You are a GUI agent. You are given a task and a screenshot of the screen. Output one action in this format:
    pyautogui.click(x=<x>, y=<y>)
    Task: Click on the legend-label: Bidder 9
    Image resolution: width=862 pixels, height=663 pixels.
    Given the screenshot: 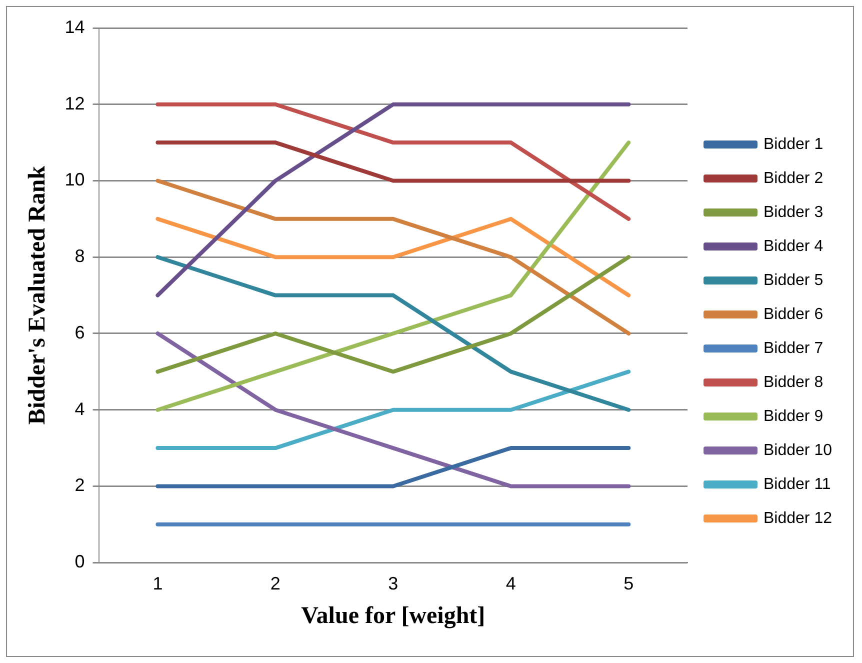 What is the action you would take?
    pyautogui.click(x=794, y=416)
    